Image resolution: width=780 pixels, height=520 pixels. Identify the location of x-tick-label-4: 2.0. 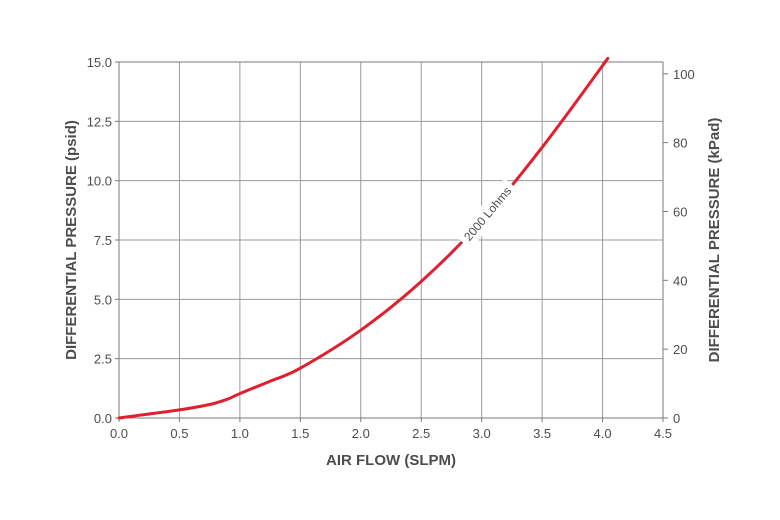
(361, 433).